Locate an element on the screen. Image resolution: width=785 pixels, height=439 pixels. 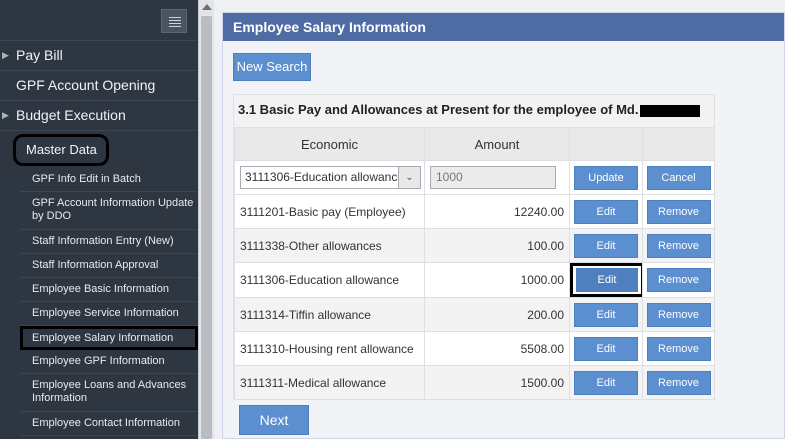
economic-cell: 3111310-Housing rent allowance is located at coordinates (329, 348).